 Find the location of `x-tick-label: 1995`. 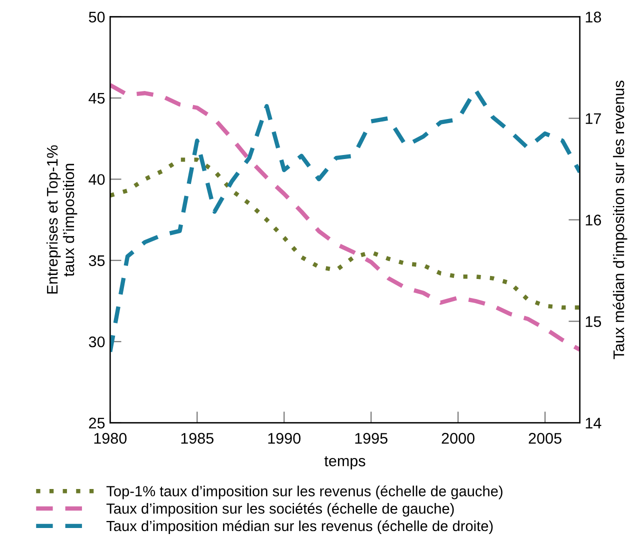

x-tick-label: 1995 is located at coordinates (371, 438).